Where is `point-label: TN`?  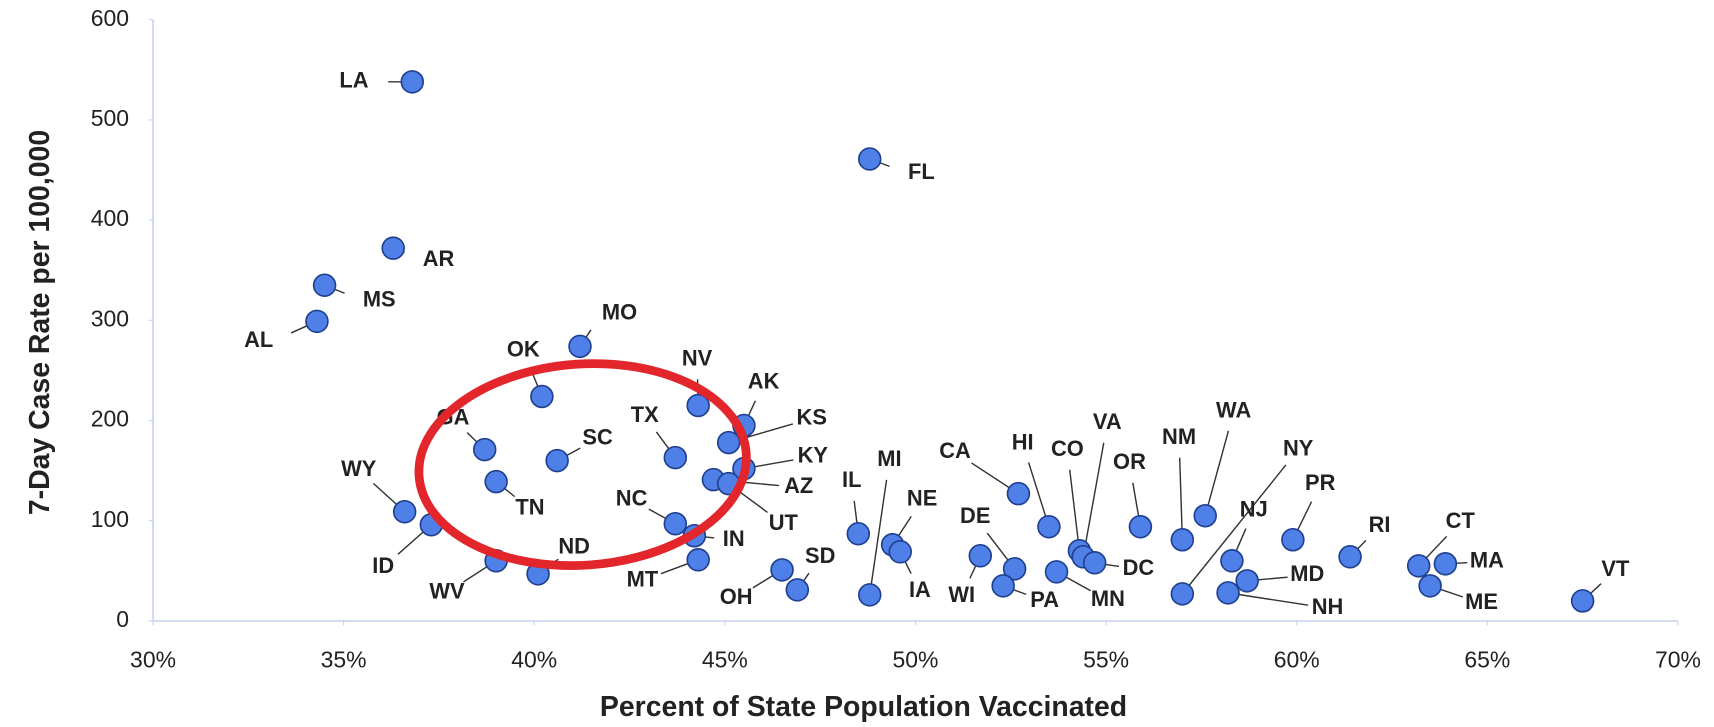 point-label: TN is located at coordinates (529, 507).